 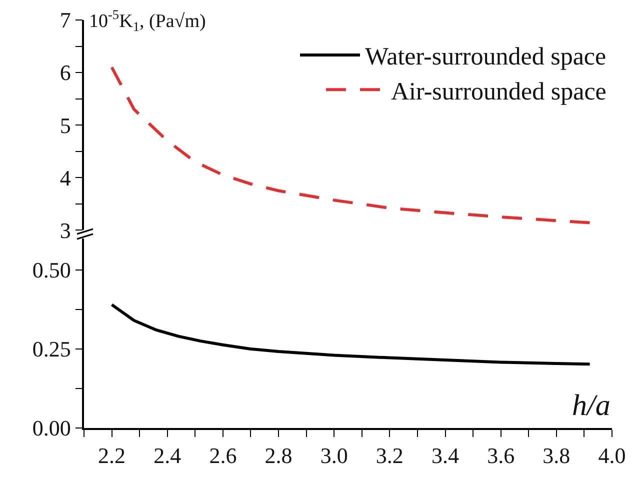 I want to click on x-tick-label: 2.8, so click(x=278, y=455).